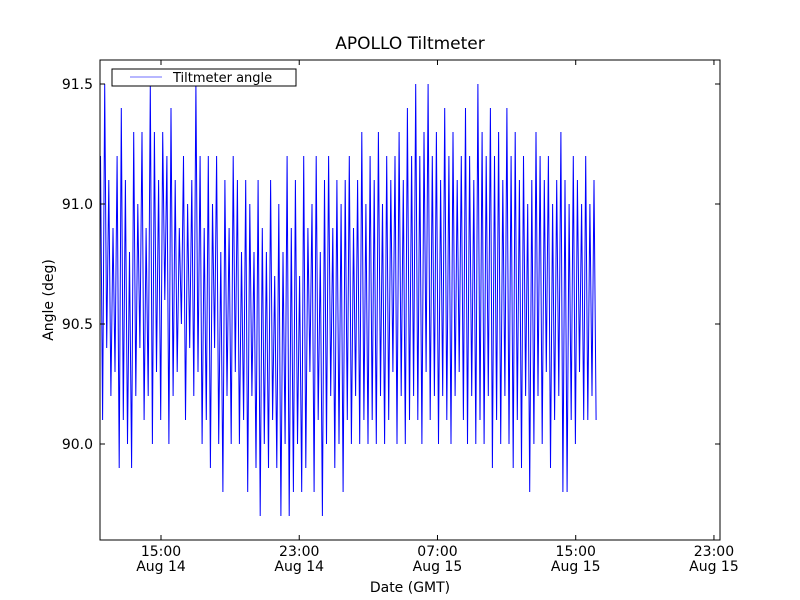  What do you see at coordinates (49, 300) in the screenshot?
I see `y-axis-label: Angle (deg)` at bounding box center [49, 300].